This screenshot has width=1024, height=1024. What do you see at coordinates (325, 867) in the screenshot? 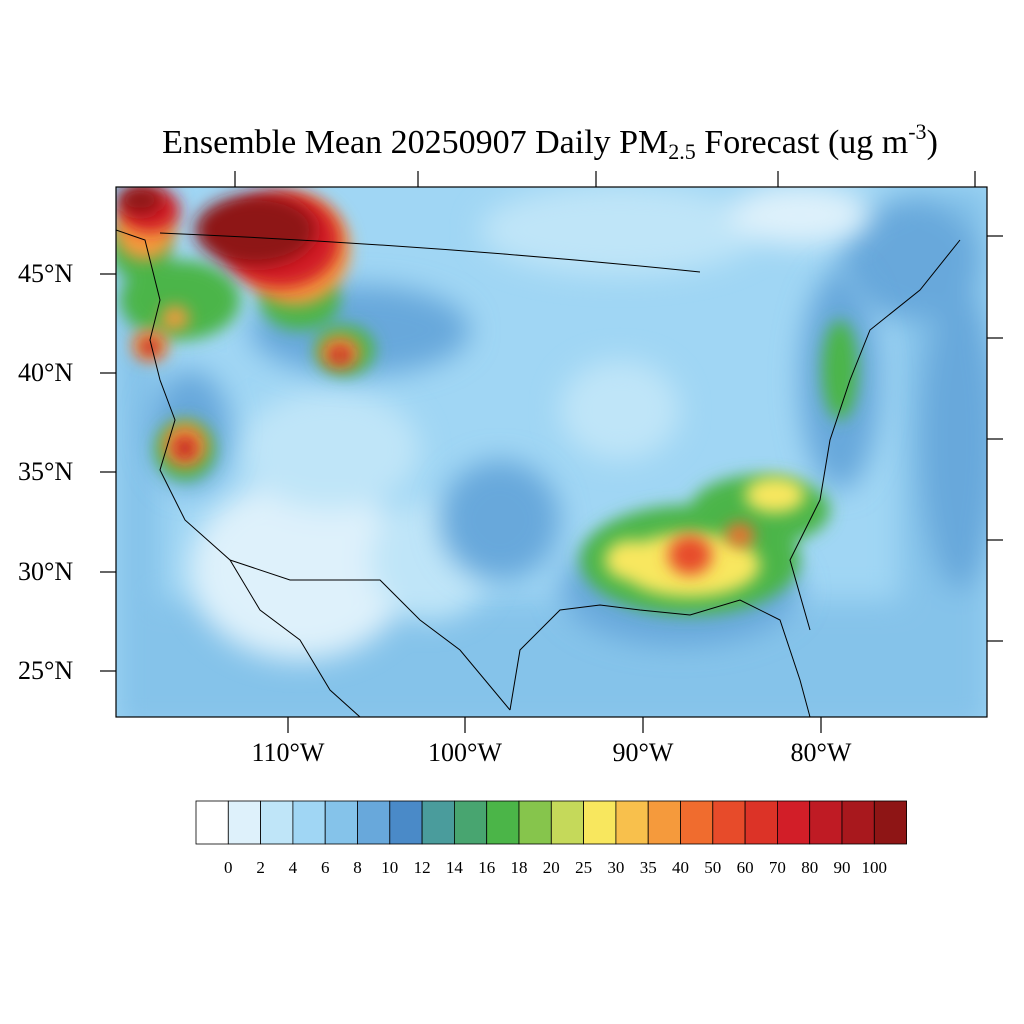
I see `colorbar-label: 6` at bounding box center [325, 867].